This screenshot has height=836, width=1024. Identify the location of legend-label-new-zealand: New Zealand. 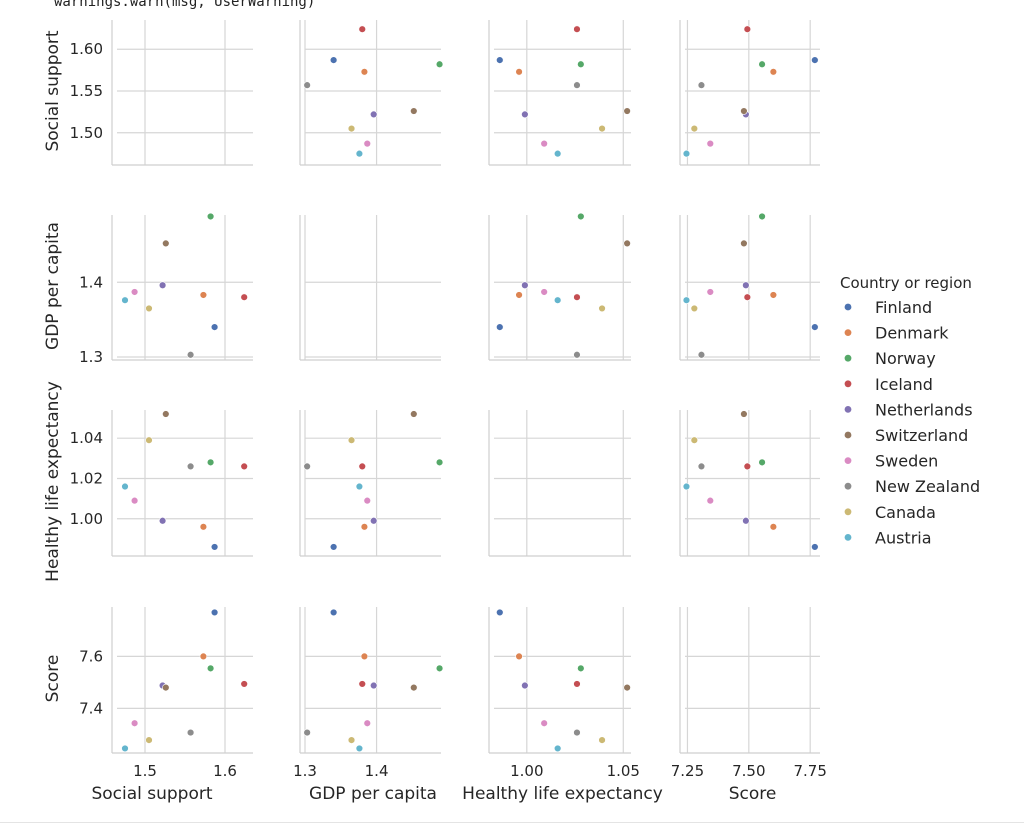
(927, 486).